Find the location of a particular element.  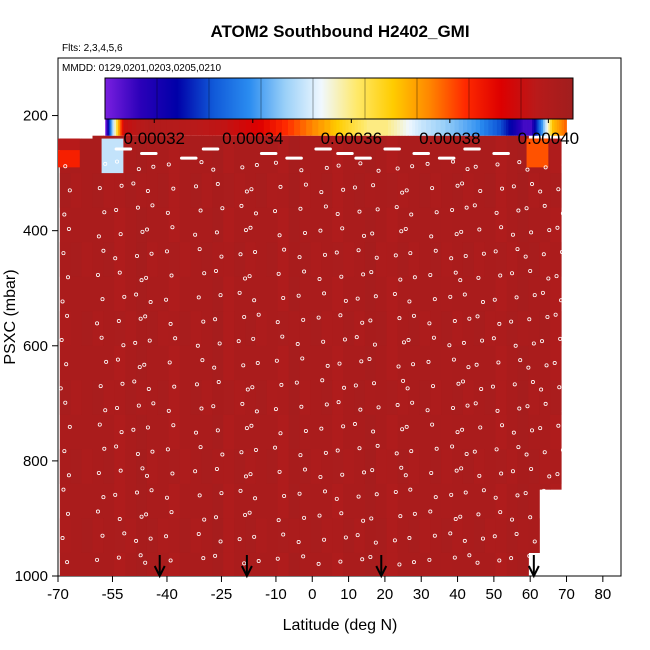

y-tick-label: 600 is located at coordinates (35, 346).